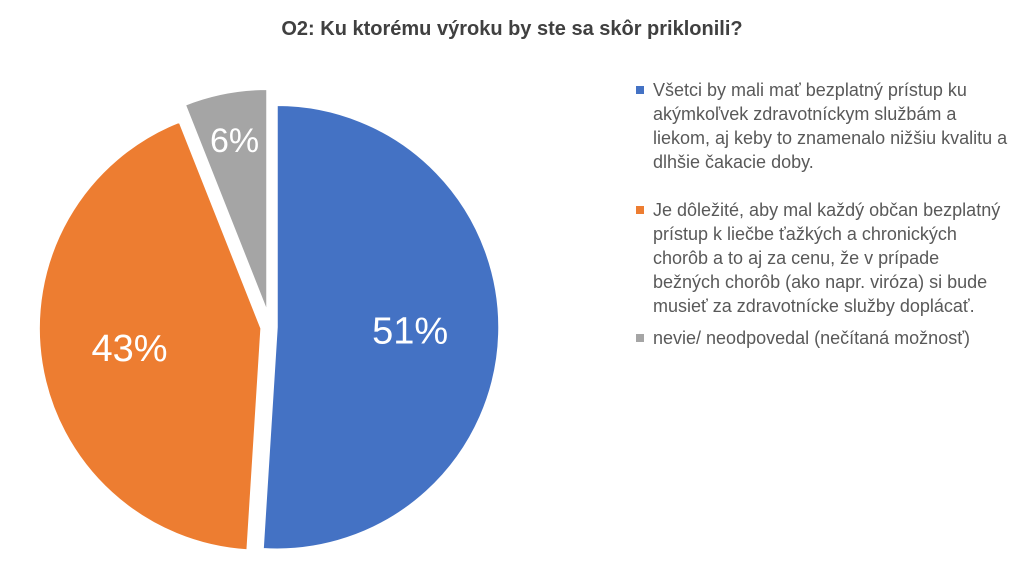  I want to click on data-label: 43%, so click(130, 349).